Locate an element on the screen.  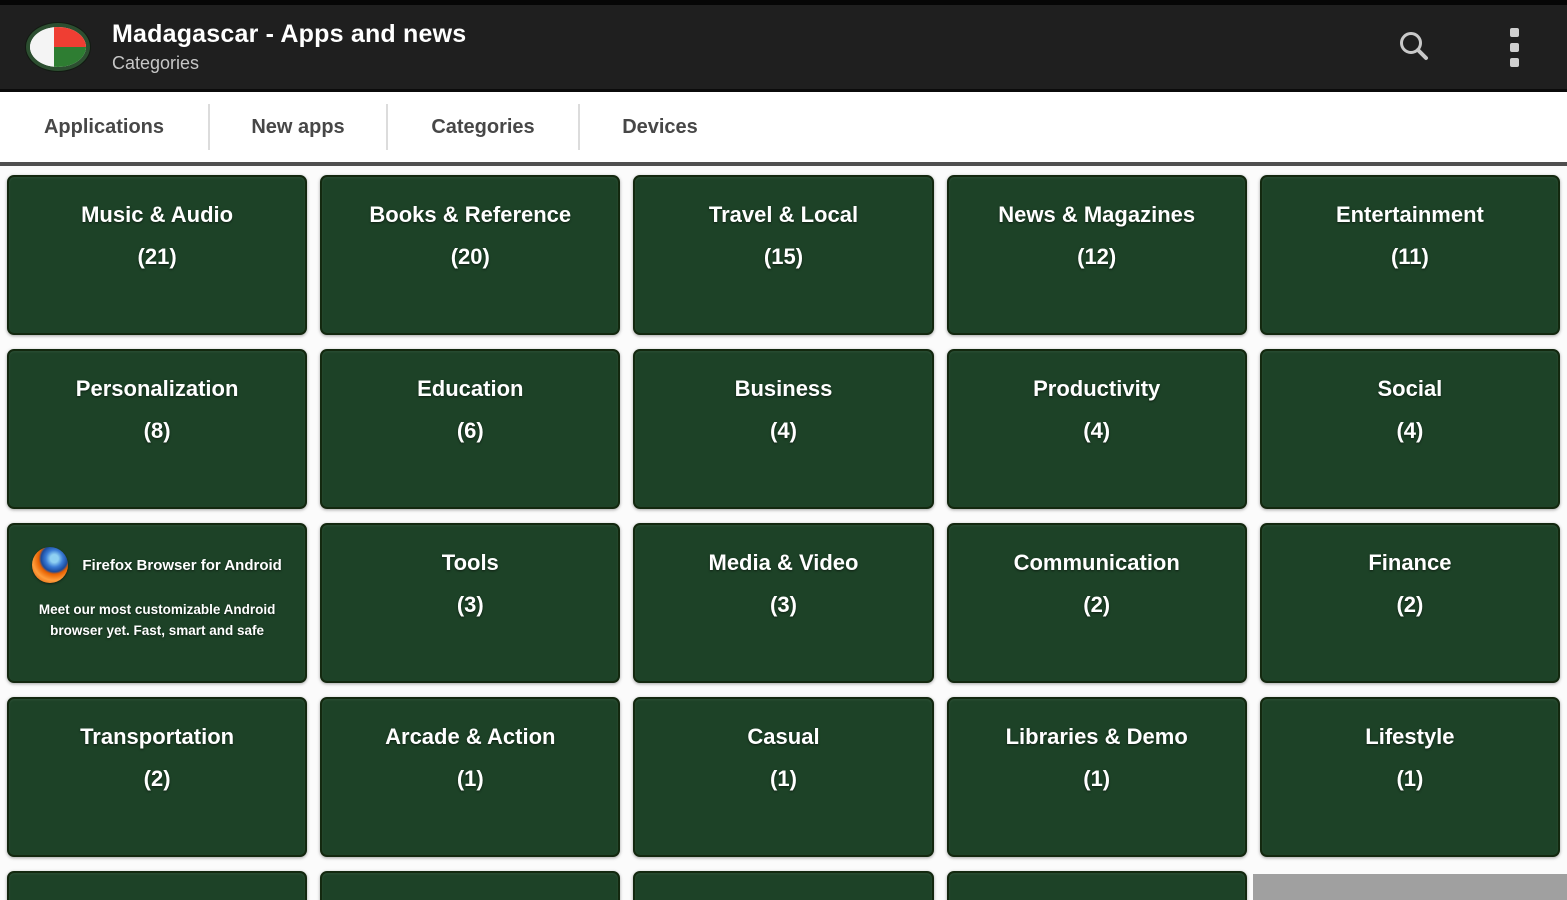
madagascar-flag-icon is located at coordinates (58, 47).